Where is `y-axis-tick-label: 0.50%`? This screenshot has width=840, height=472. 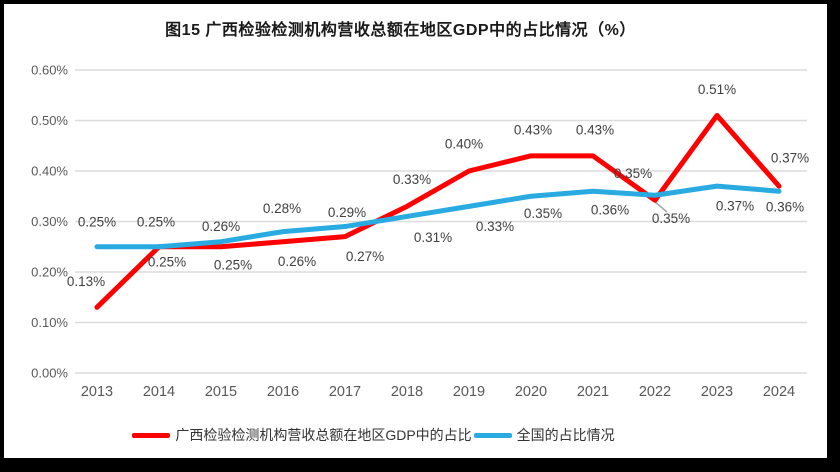 y-axis-tick-label: 0.50% is located at coordinates (49, 120).